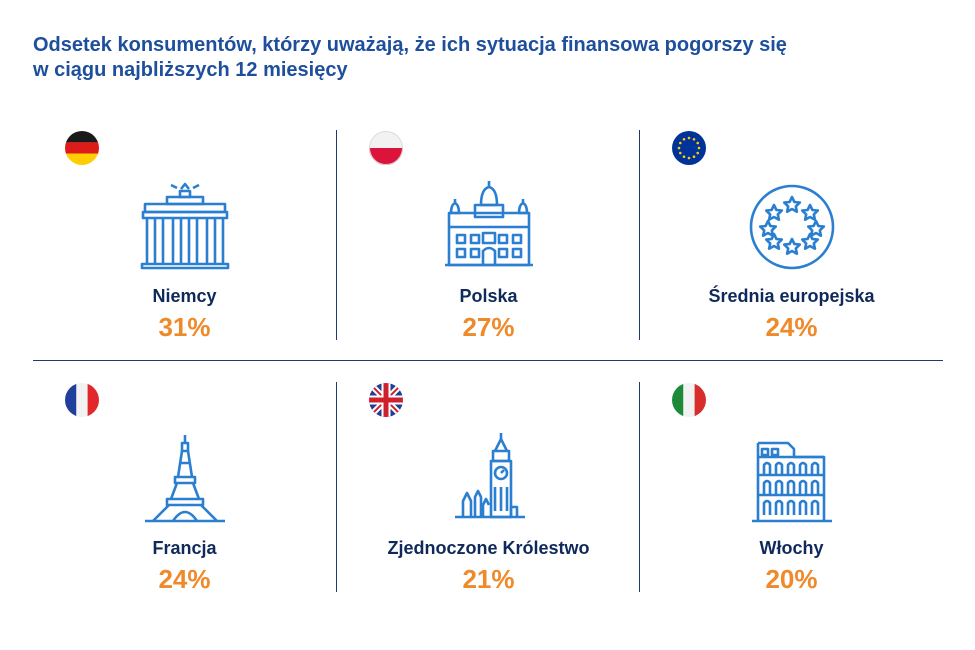 The height and width of the screenshot is (650, 975). I want to click on country-card-germany: Niemcy 31%, so click(184, 246).